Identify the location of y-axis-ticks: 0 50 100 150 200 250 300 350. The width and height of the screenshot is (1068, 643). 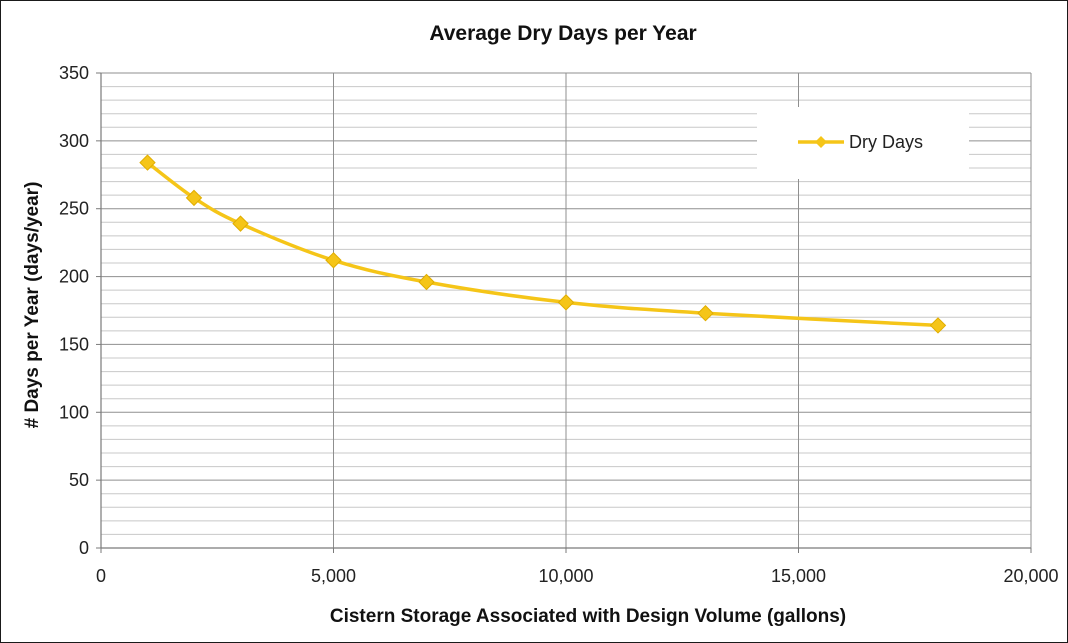
(80, 310).